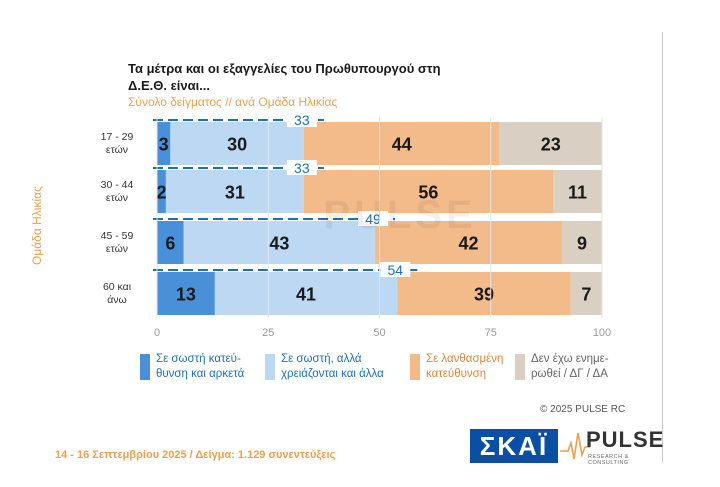 The image size is (720, 487). I want to click on category-label-line: 30 - 44, so click(117, 184).